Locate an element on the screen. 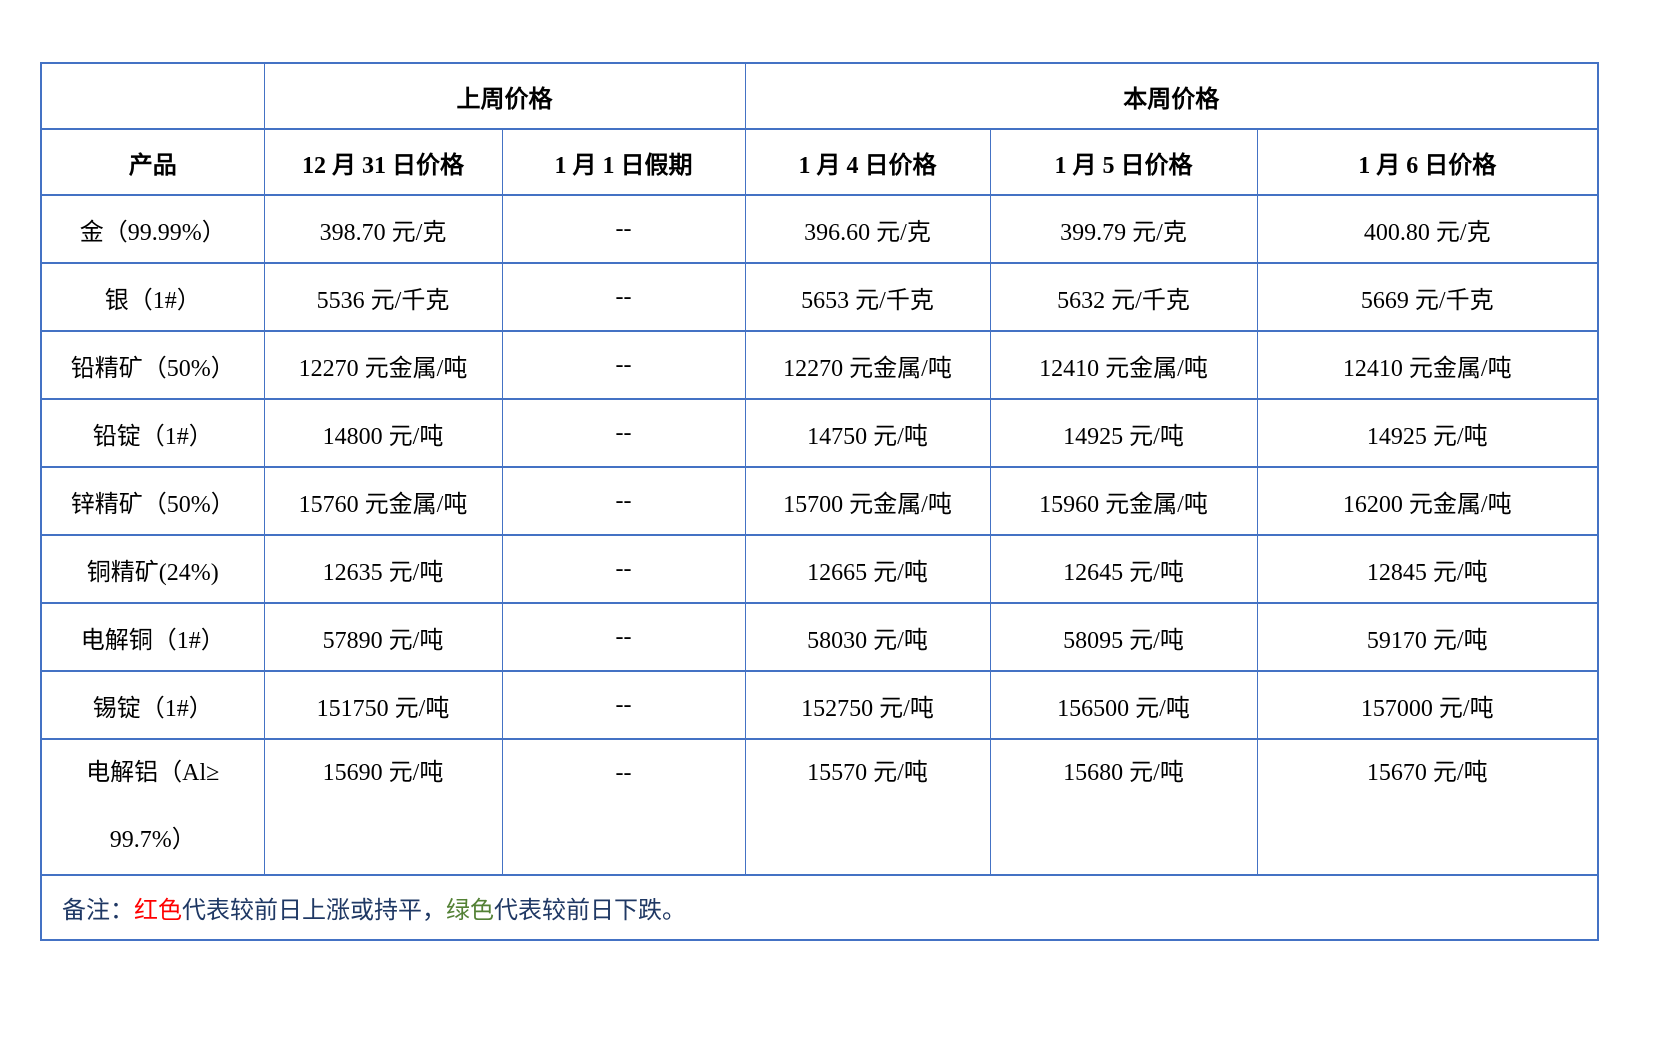 This screenshot has height=1058, width=1660. price-cell: 400.80 元/克 is located at coordinates (1427, 229).